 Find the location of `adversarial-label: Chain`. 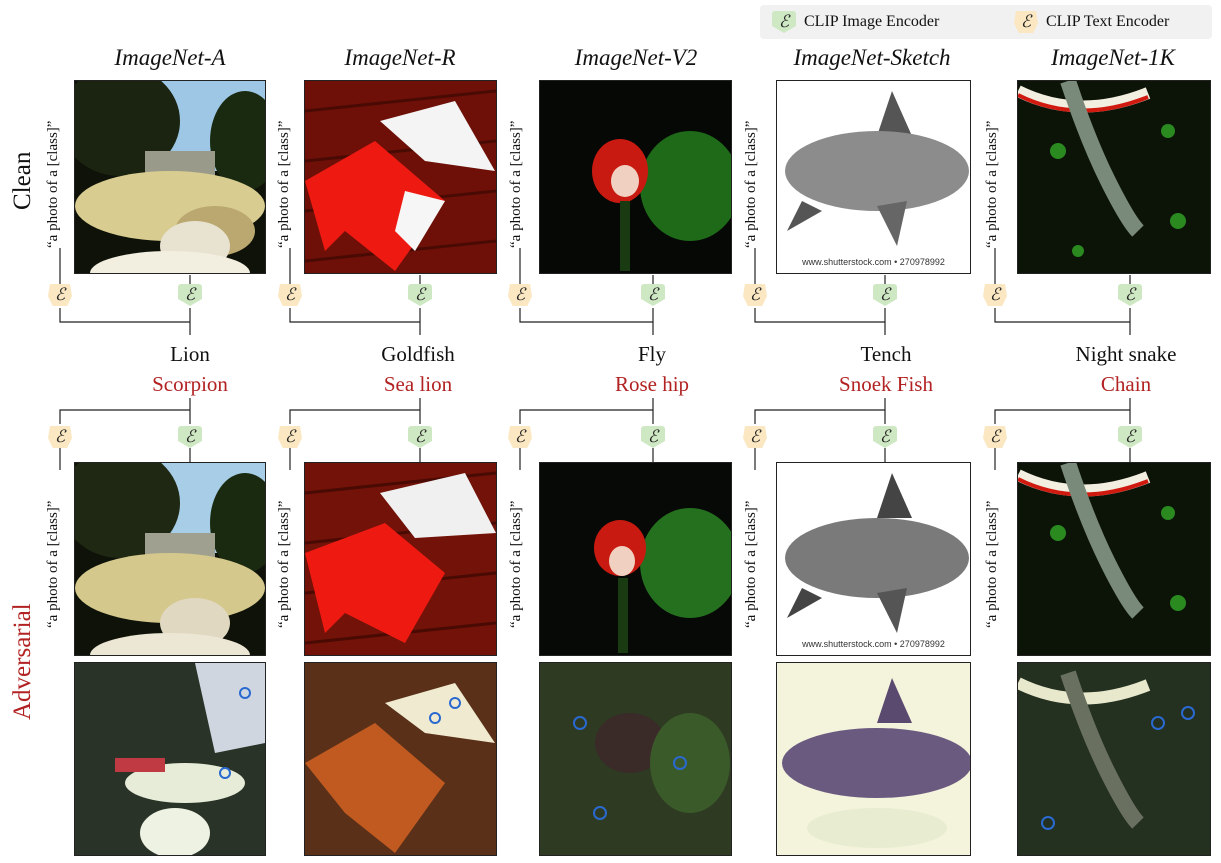

adversarial-label: Chain is located at coordinates (1126, 384).